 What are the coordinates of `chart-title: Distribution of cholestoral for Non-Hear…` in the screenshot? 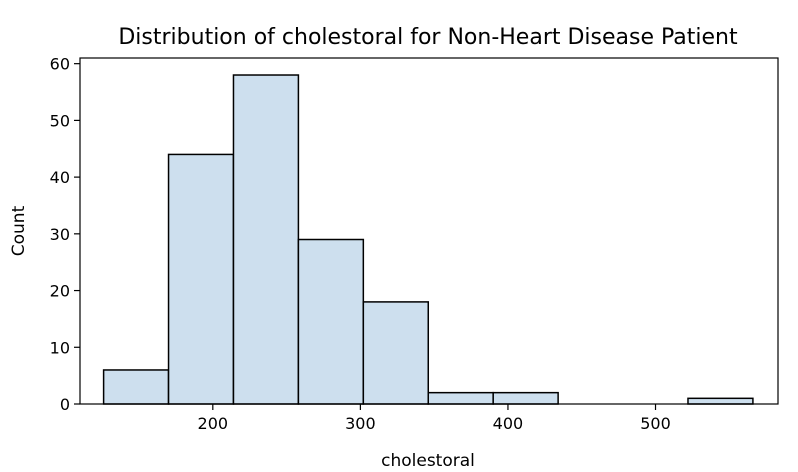 It's located at (428, 37).